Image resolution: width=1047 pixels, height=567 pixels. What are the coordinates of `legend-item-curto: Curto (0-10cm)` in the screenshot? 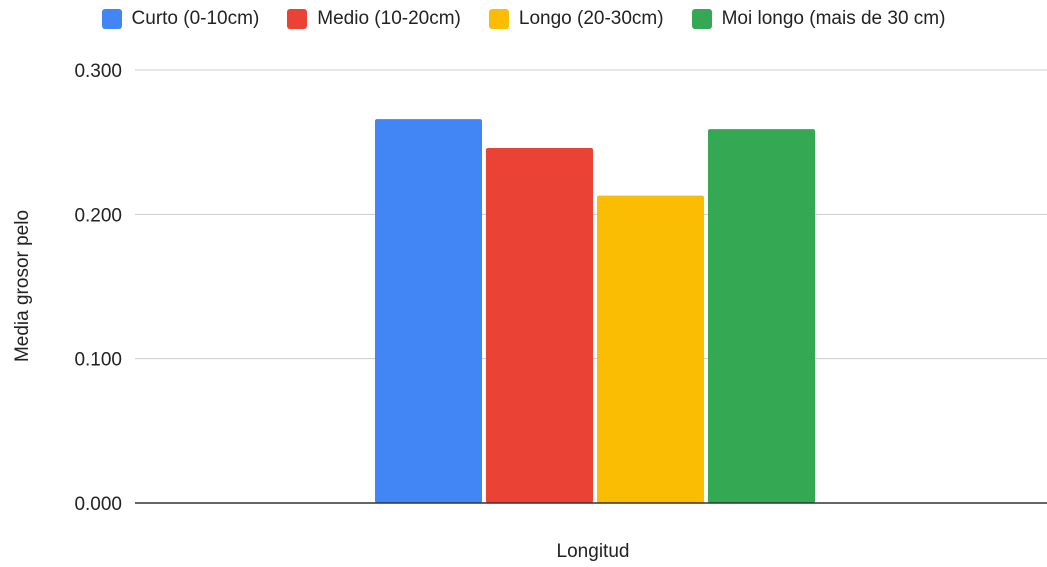 It's located at (180, 19).